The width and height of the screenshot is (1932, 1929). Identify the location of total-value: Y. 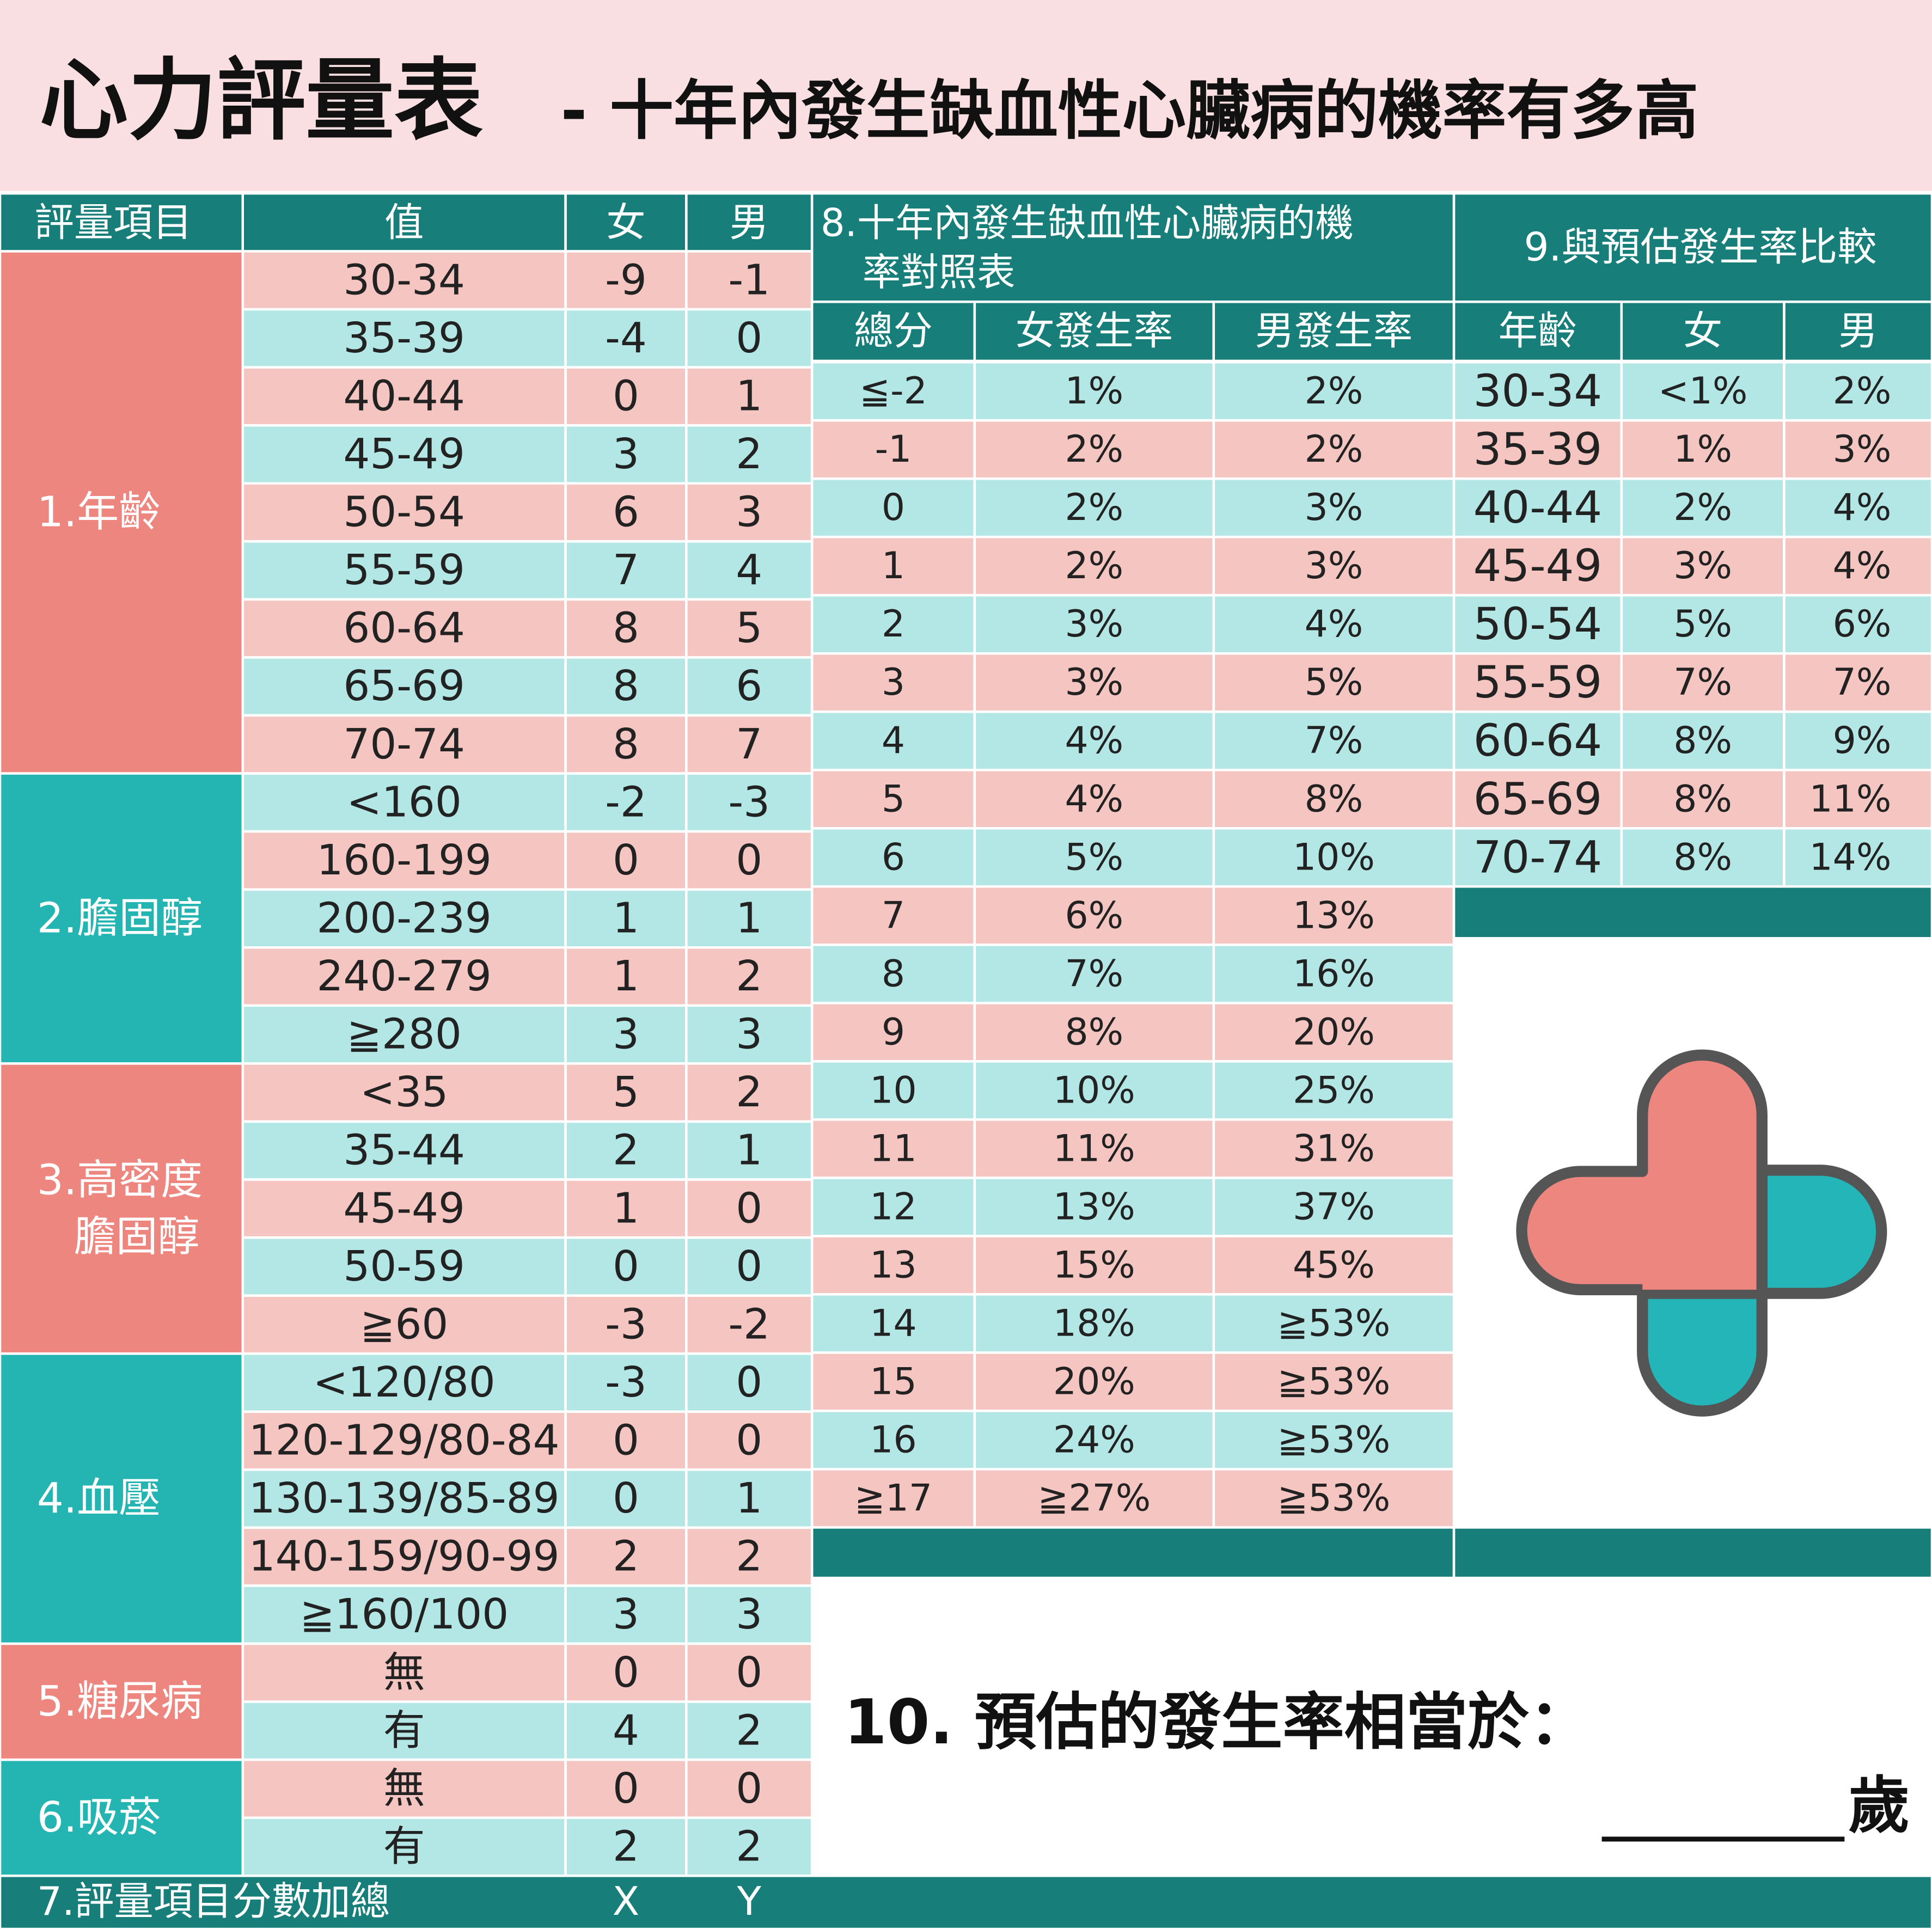
(749, 1902).